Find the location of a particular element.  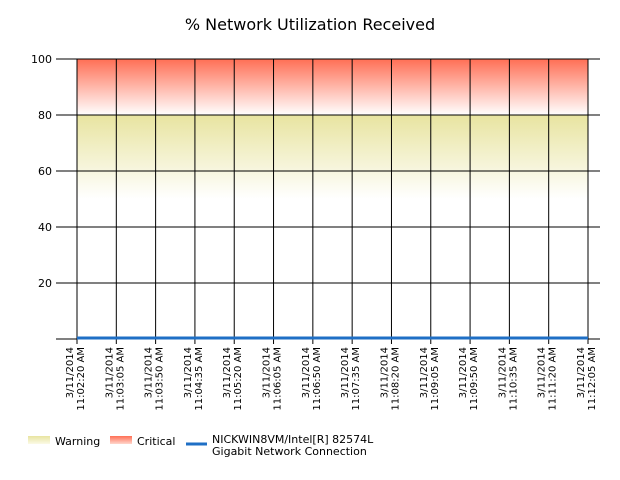

x-tick-time: 11:03:50 AM is located at coordinates (160, 379).